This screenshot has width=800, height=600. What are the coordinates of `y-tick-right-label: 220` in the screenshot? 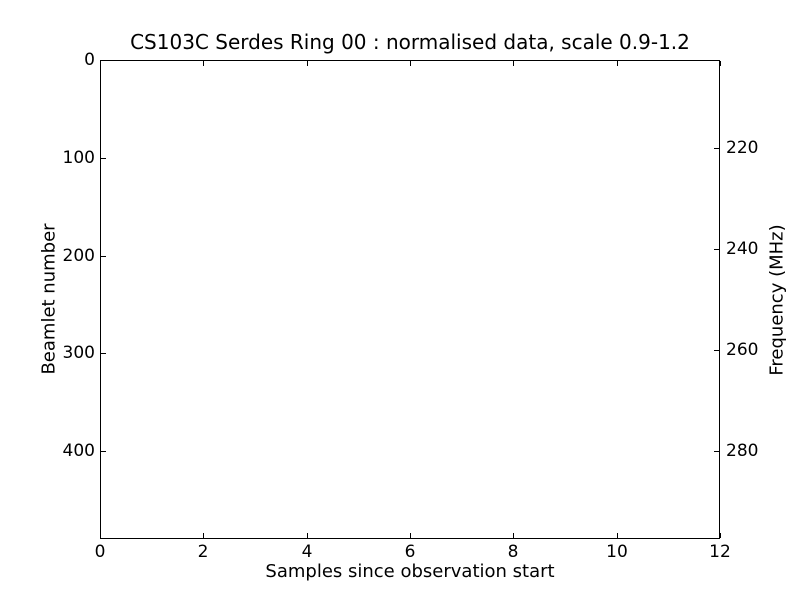 It's located at (742, 148).